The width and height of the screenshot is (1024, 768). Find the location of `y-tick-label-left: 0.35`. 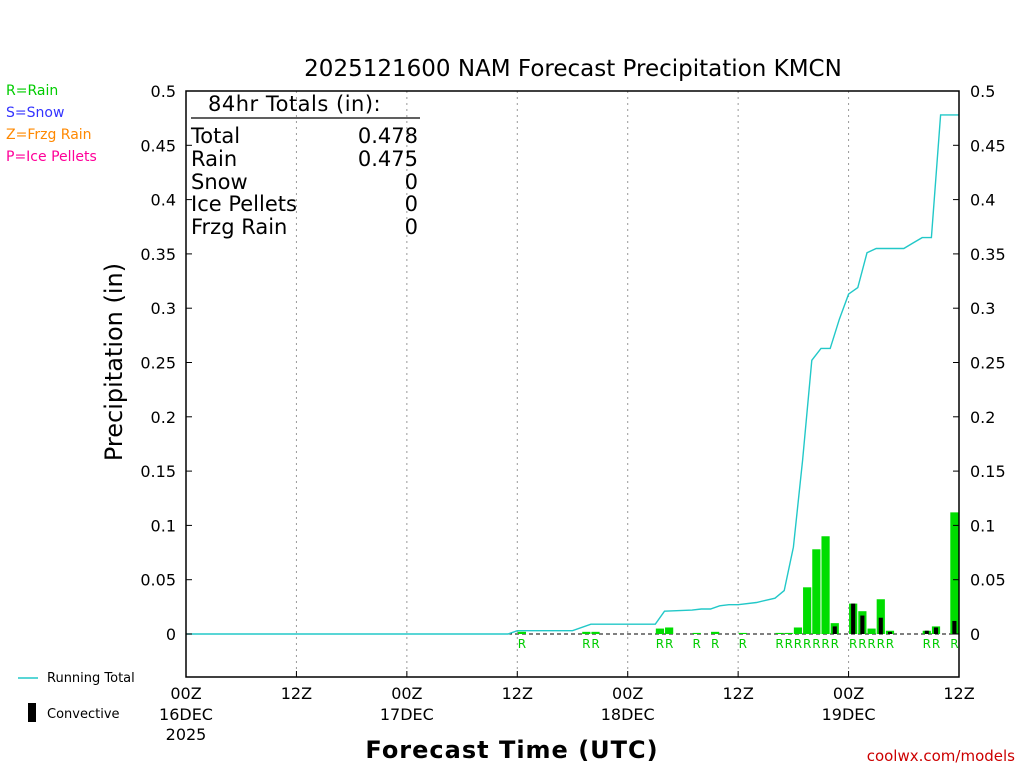

y-tick-label-left: 0.35 is located at coordinates (158, 254).